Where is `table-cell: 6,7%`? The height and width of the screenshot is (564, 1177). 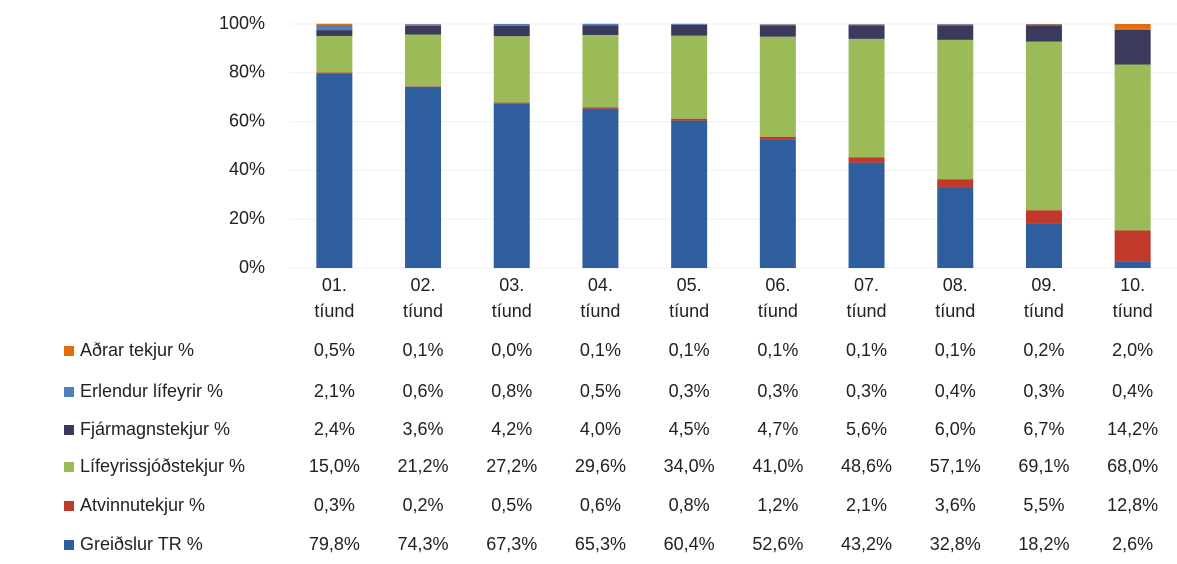 table-cell: 6,7% is located at coordinates (1043, 429).